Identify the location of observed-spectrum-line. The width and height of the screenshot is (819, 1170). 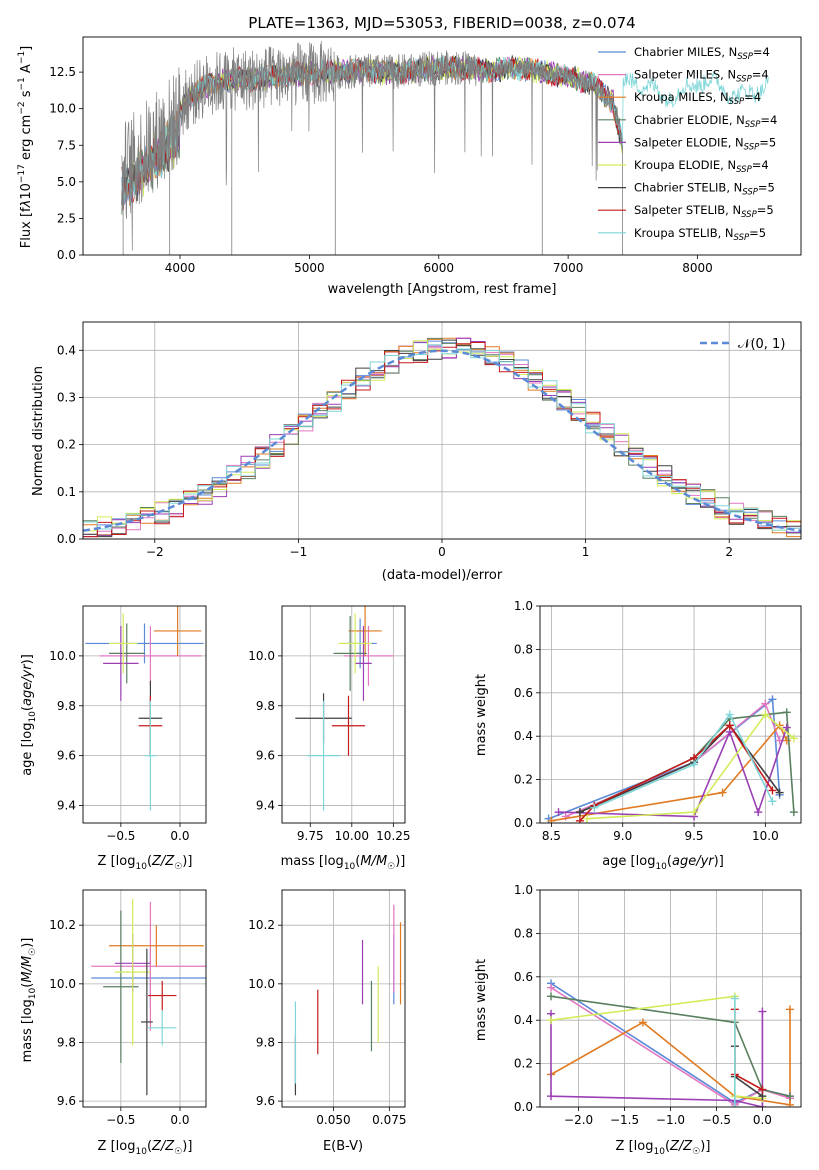
(372, 146).